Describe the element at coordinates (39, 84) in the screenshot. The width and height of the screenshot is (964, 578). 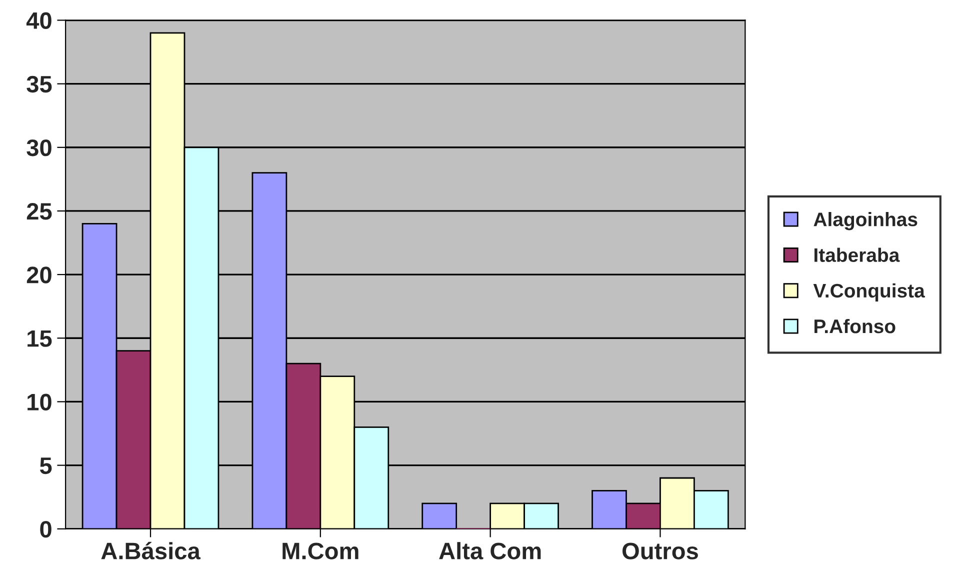
I see `y-tick-label: 35` at that location.